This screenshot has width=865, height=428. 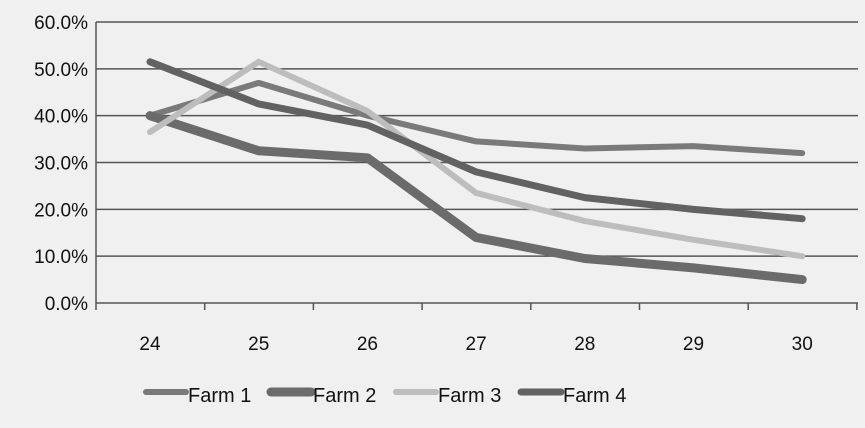 I want to click on legend-label: Farm 1, so click(x=219, y=396).